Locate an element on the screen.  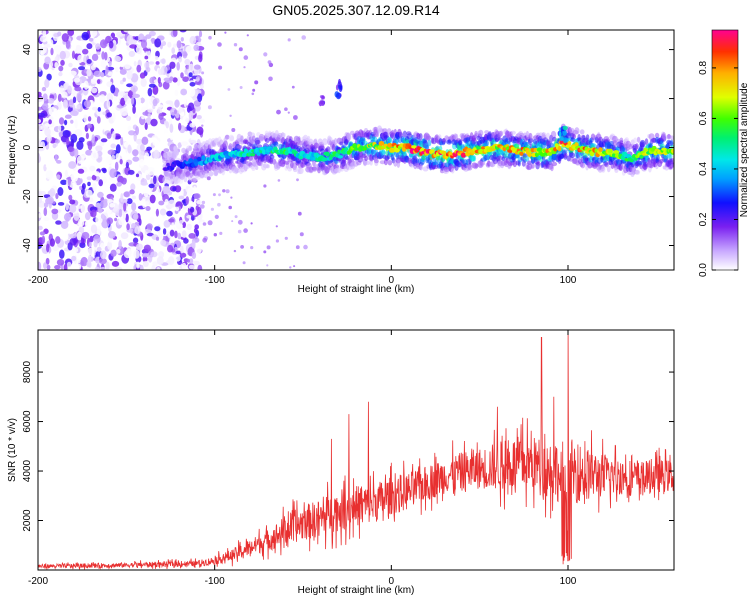
y-tick-label: 40 is located at coordinates (27, 50).